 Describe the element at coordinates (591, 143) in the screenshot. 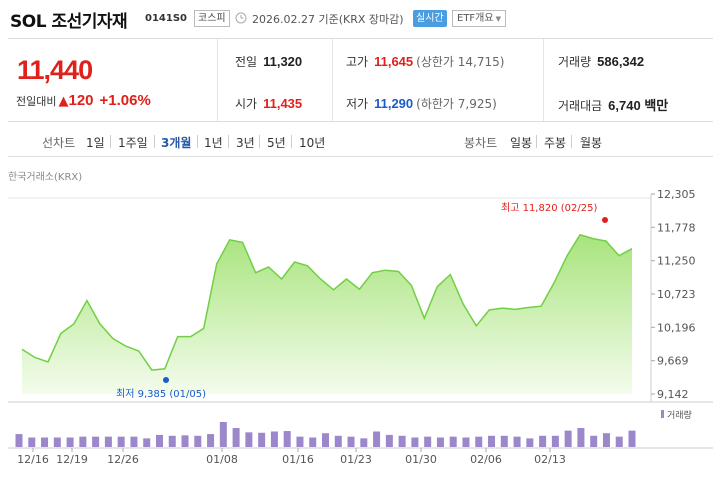

I see `candle-monthly: 월봉` at that location.